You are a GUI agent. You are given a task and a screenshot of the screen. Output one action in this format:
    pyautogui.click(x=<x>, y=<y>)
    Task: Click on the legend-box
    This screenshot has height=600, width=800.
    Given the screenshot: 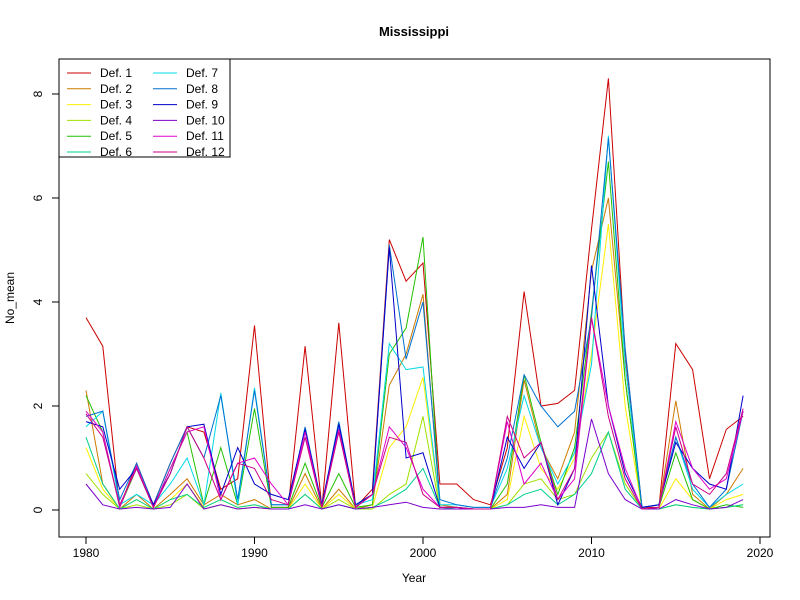 What is the action you would take?
    pyautogui.click(x=144, y=108)
    